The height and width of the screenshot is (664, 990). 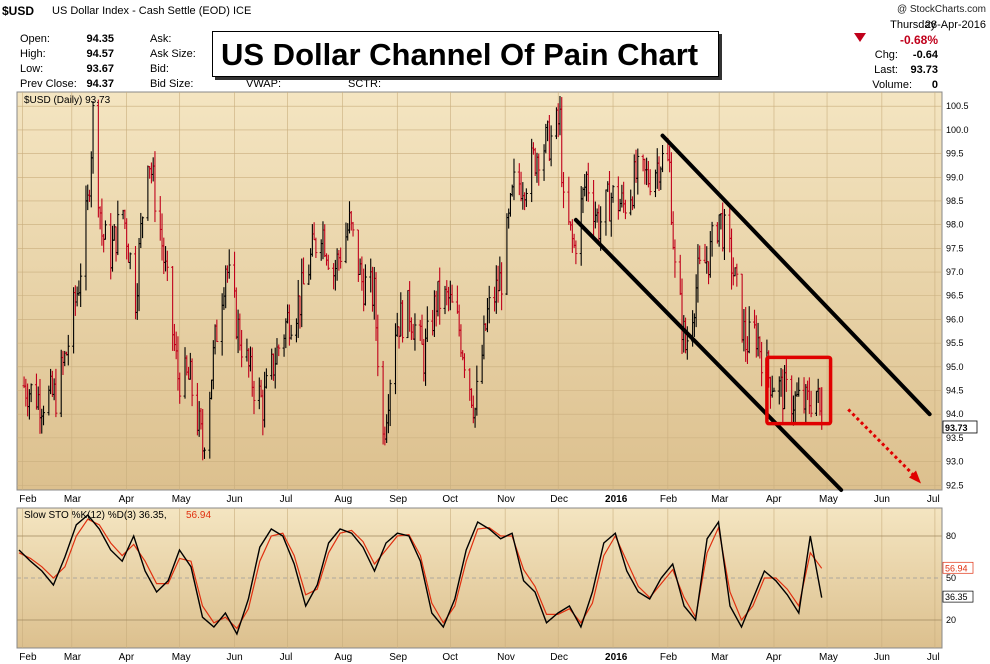 What do you see at coordinates (33, 54) in the screenshot?
I see `high-label: High:` at bounding box center [33, 54].